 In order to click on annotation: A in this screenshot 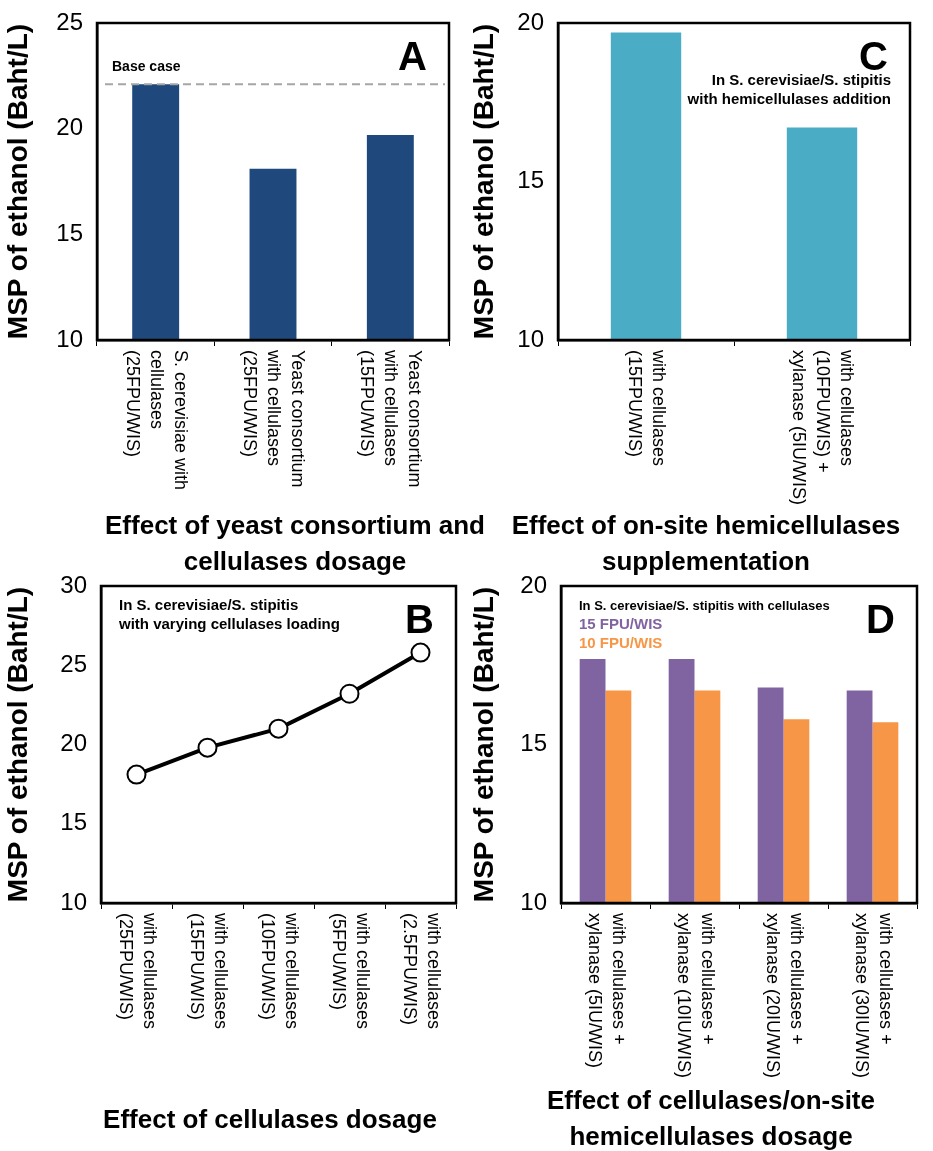, I will do `click(412, 56)`.